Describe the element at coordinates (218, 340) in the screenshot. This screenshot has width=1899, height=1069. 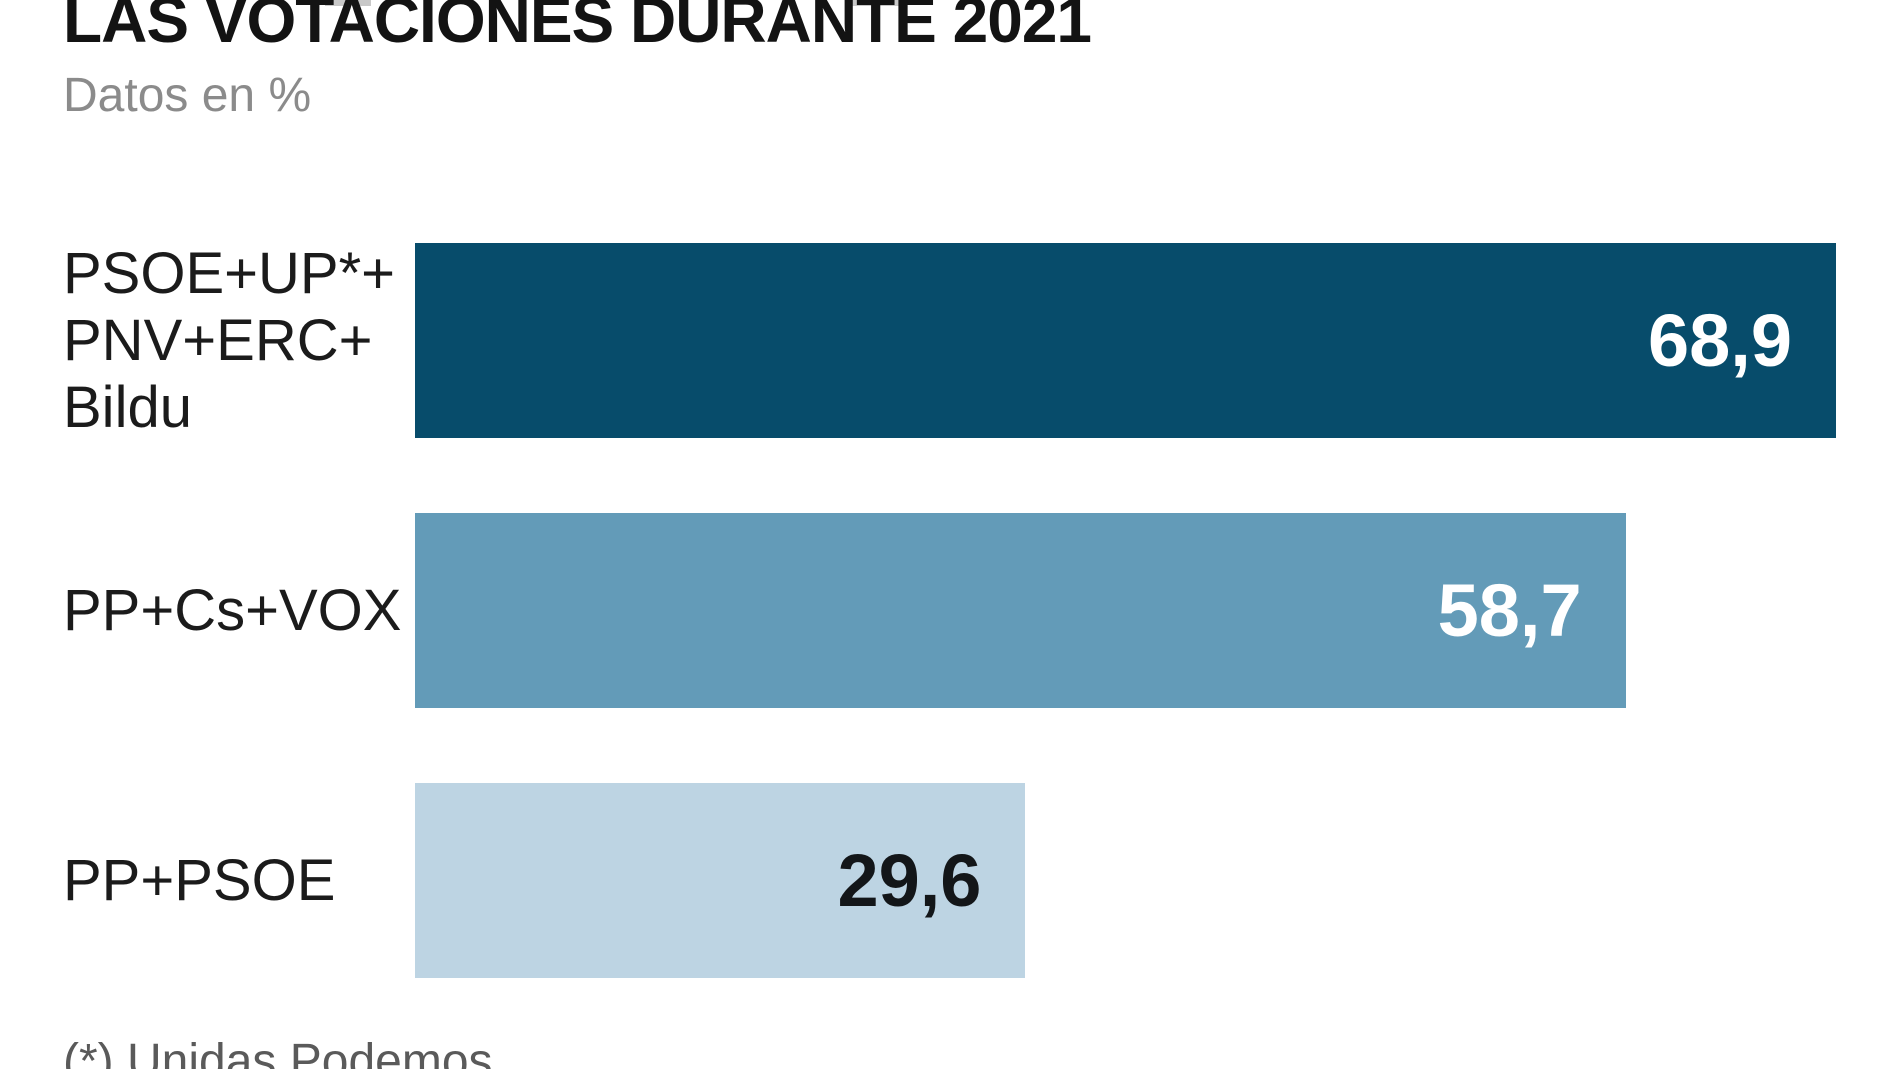
I see `category-label-line: PNV+ERC+` at that location.